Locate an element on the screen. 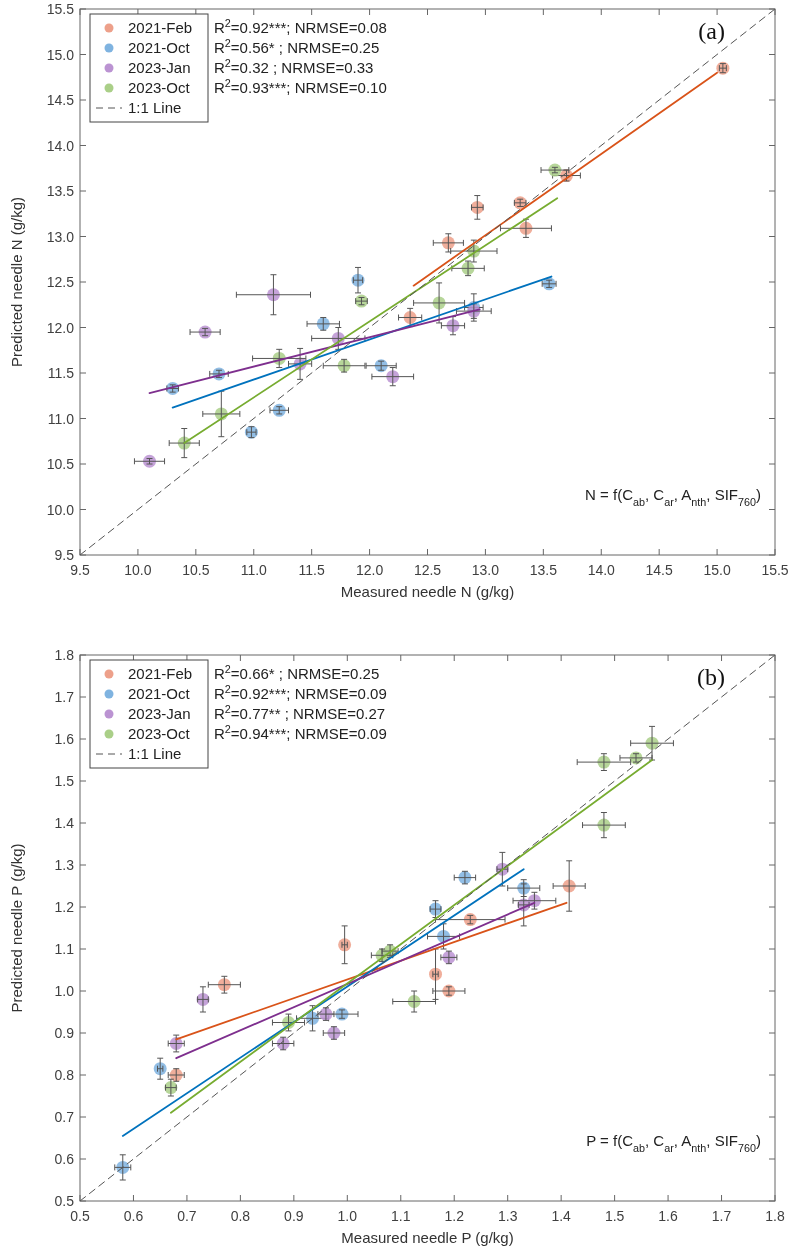 The image size is (789, 1256). y-tick-label: 0.5 is located at coordinates (64, 1201).